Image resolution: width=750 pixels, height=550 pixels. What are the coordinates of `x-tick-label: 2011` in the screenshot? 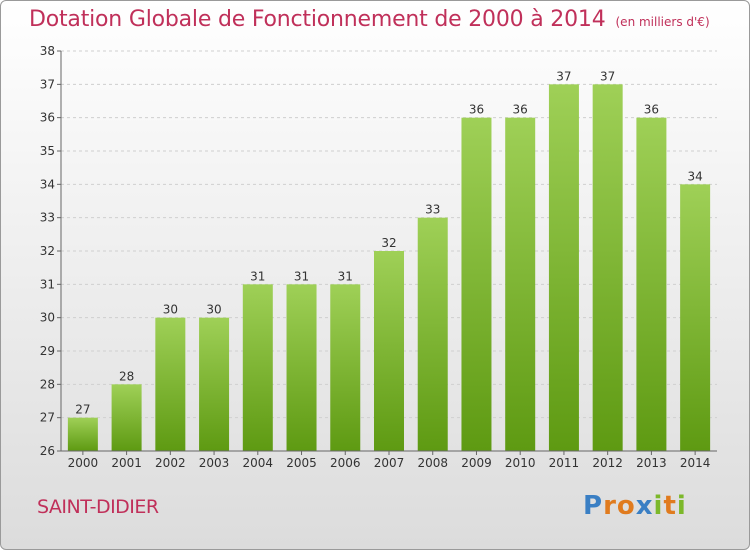 It's located at (564, 463).